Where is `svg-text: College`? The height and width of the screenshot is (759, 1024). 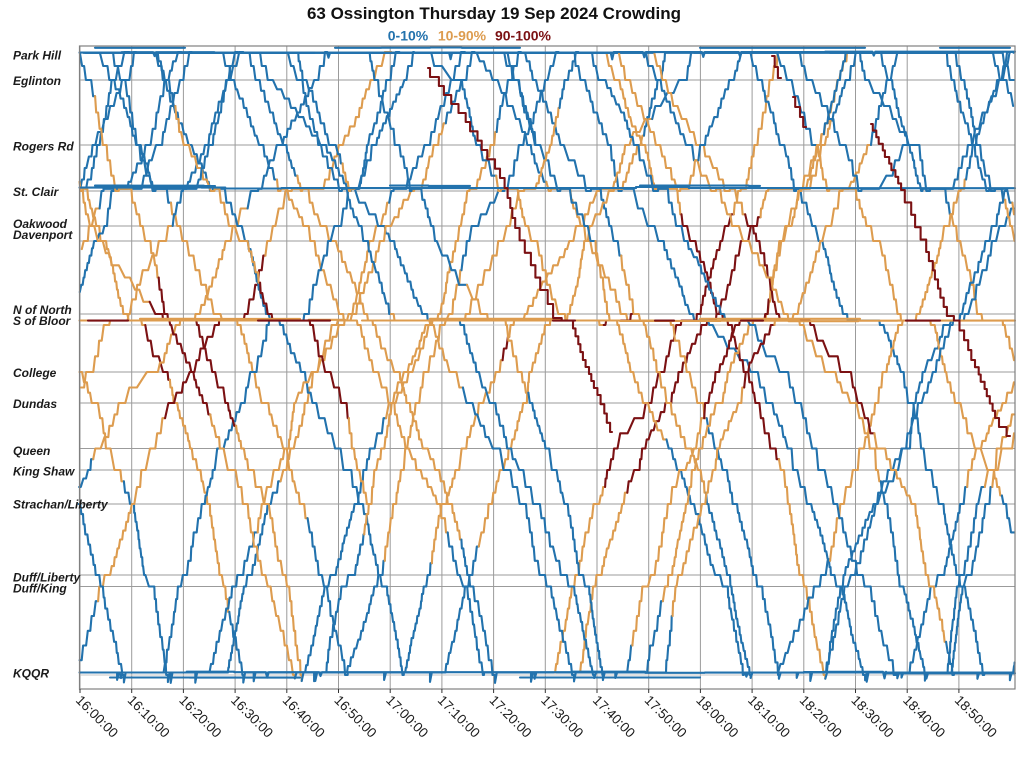 svg-text: College is located at coordinates (35, 373).